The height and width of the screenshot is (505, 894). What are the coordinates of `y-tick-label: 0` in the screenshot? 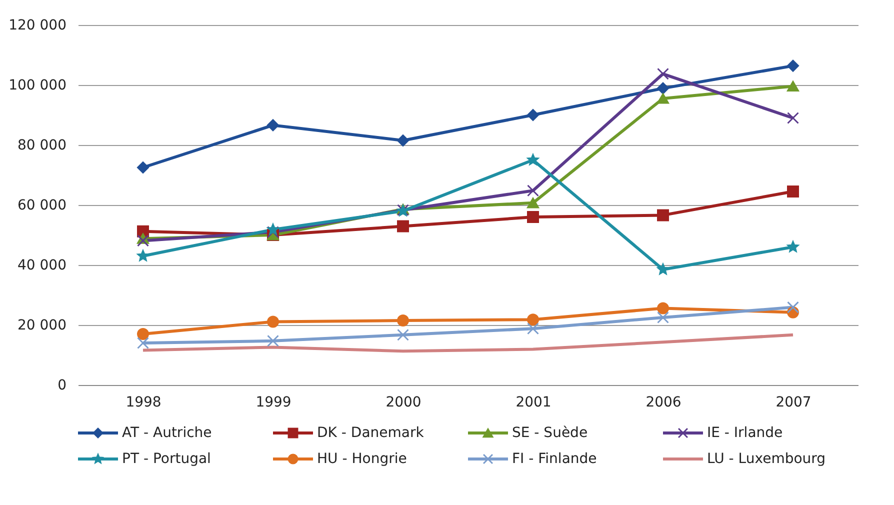 It's located at (62, 386).